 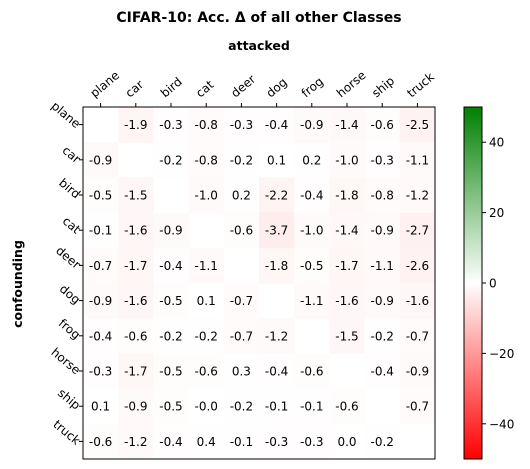 What do you see at coordinates (66, 432) in the screenshot?
I see `y-tick-label: truck` at bounding box center [66, 432].